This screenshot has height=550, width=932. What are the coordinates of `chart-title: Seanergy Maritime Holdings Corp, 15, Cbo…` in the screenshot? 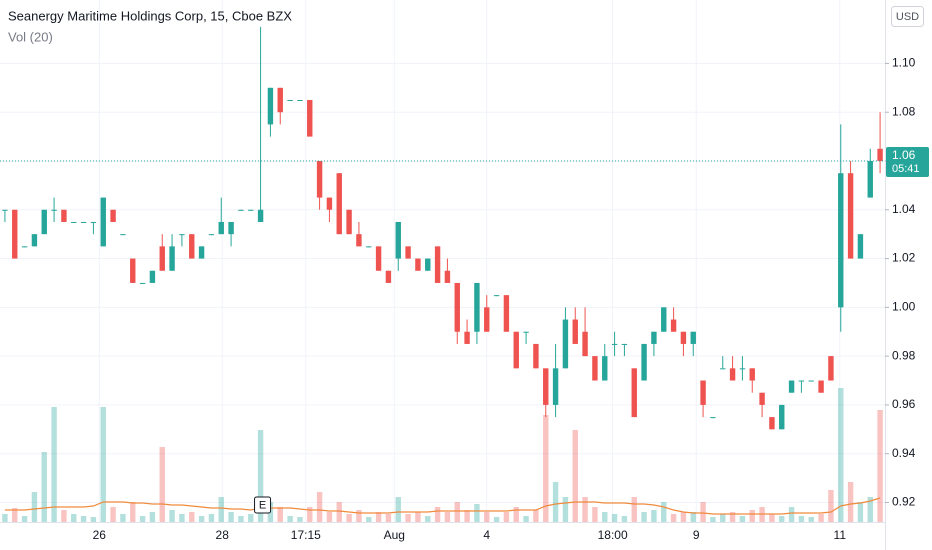 It's located at (150, 15).